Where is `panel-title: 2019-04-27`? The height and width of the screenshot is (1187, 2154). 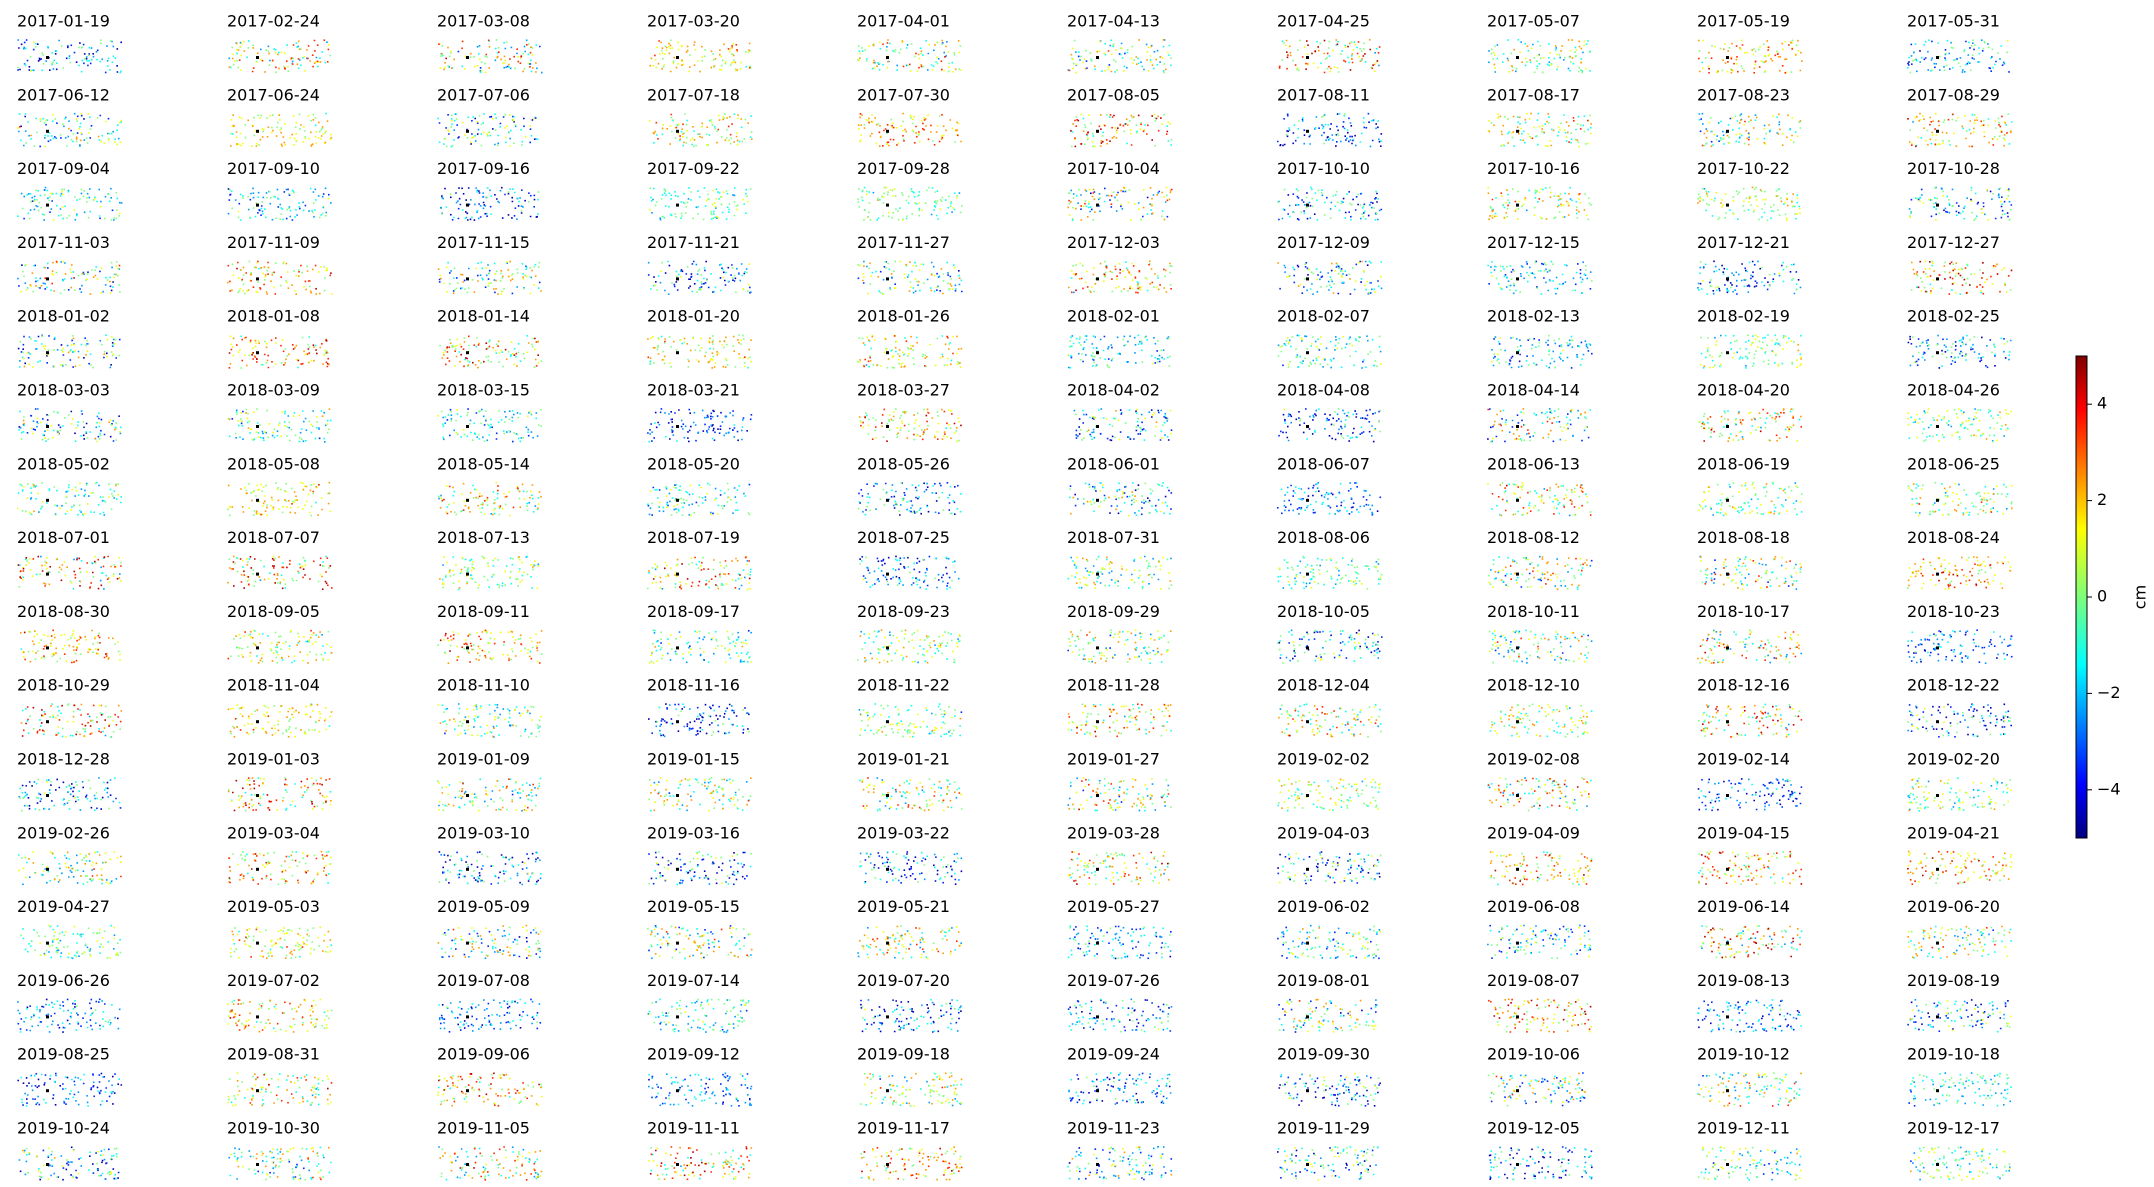
panel-title: 2019-04-27 is located at coordinates (63, 906).